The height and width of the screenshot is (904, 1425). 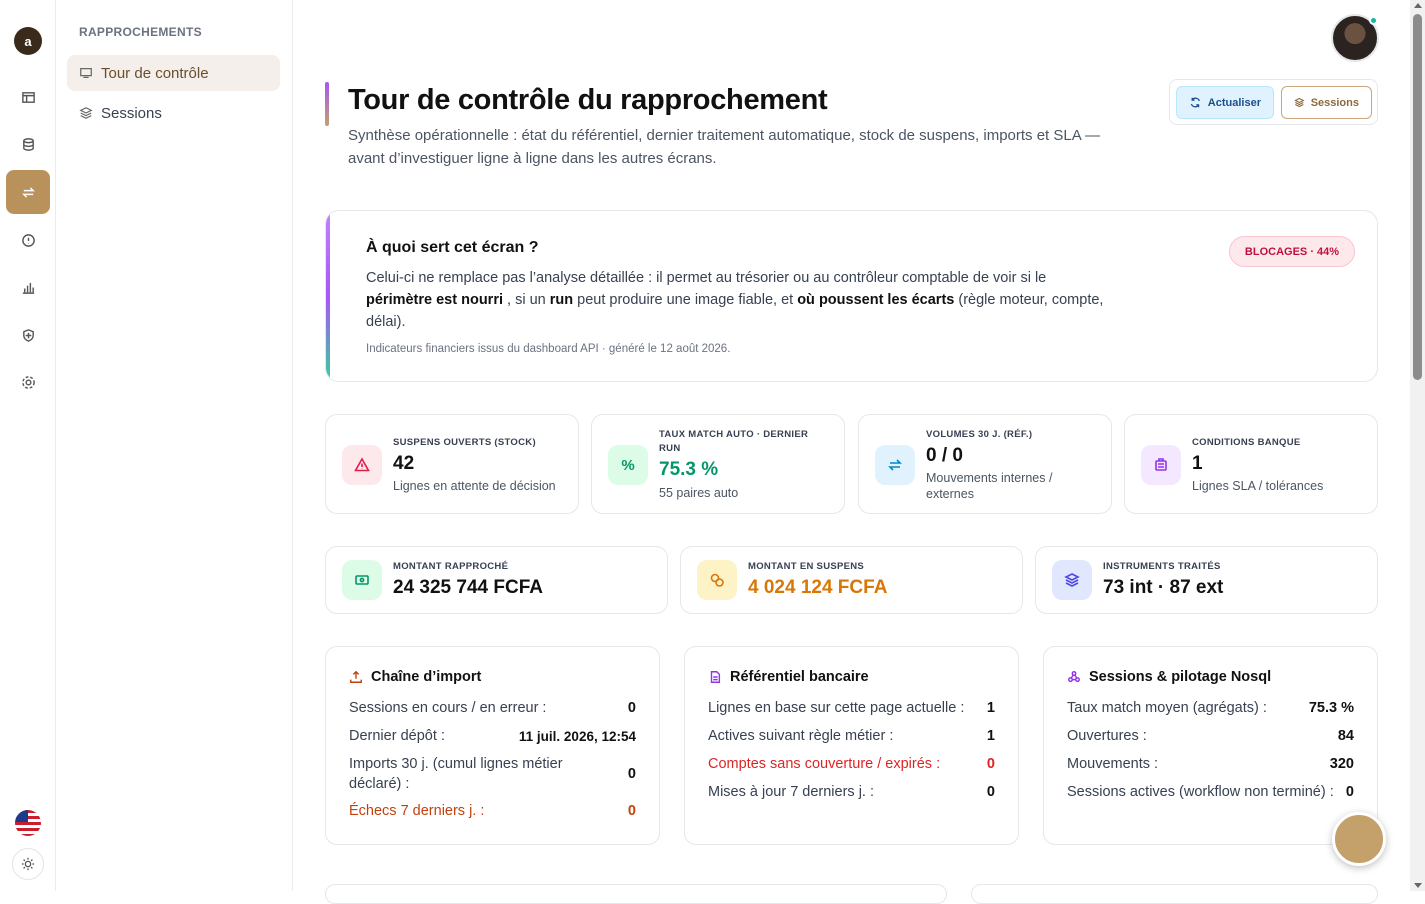 I want to click on page-title: Tour de contrôle du rapprochement, so click(x=588, y=100).